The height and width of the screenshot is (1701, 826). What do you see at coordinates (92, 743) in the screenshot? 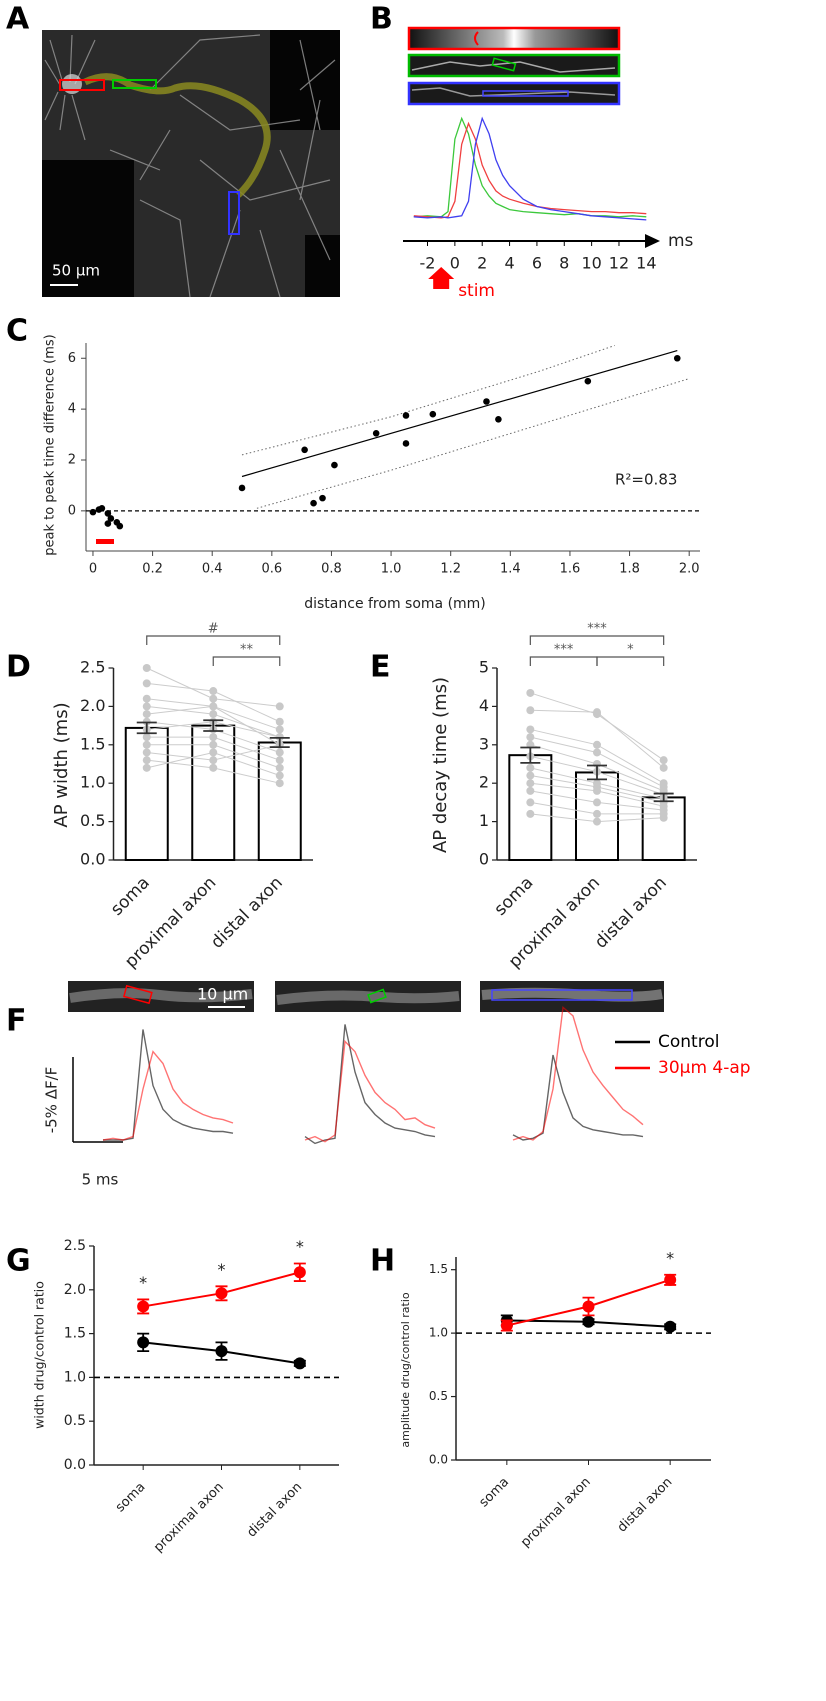
I see `y-tick-label: 1.5` at bounding box center [92, 743].